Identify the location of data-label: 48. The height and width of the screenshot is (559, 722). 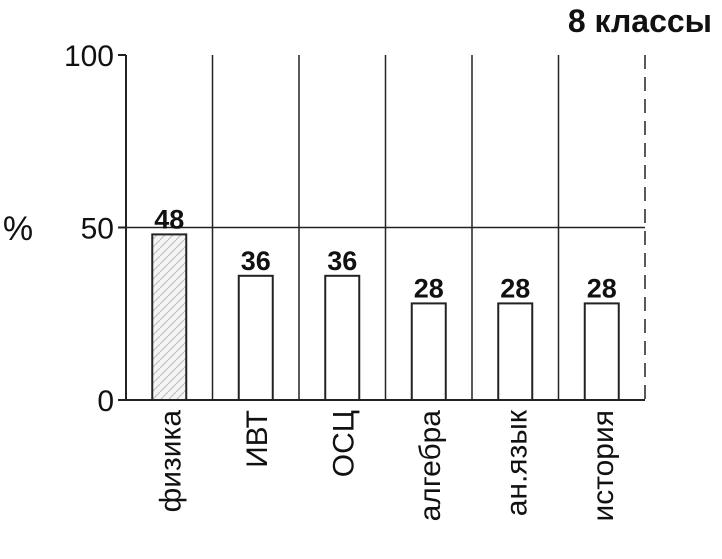
(169, 219).